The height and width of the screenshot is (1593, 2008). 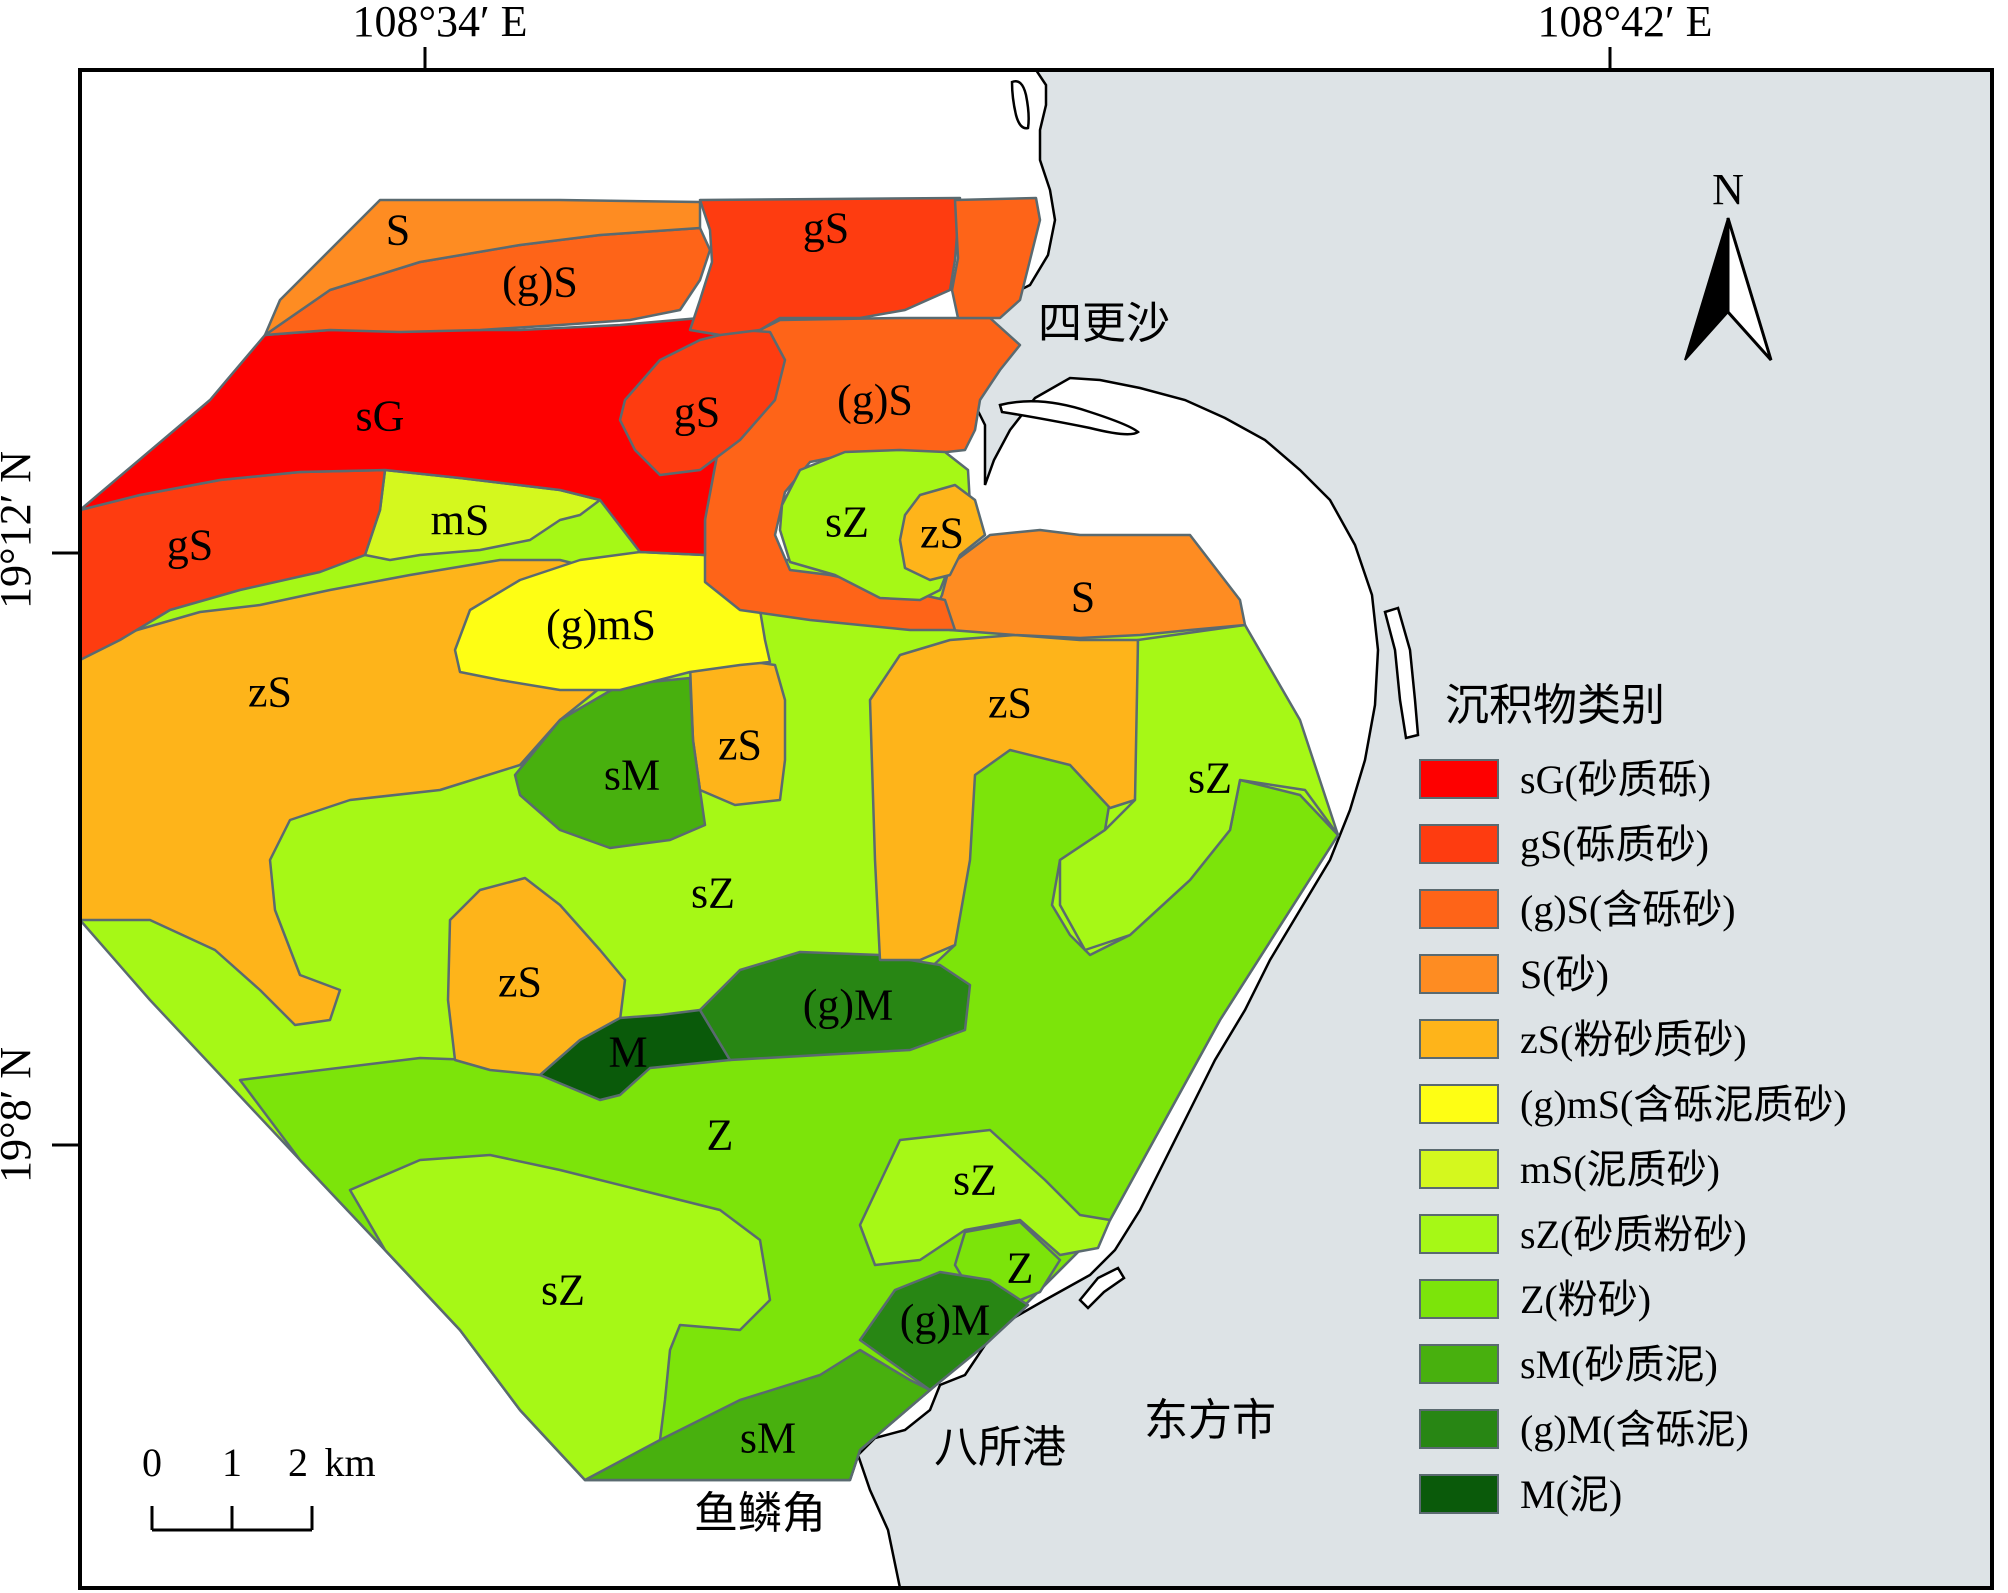 What do you see at coordinates (1615, 779) in the screenshot?
I see `legend-label: sG(砂质砾)` at bounding box center [1615, 779].